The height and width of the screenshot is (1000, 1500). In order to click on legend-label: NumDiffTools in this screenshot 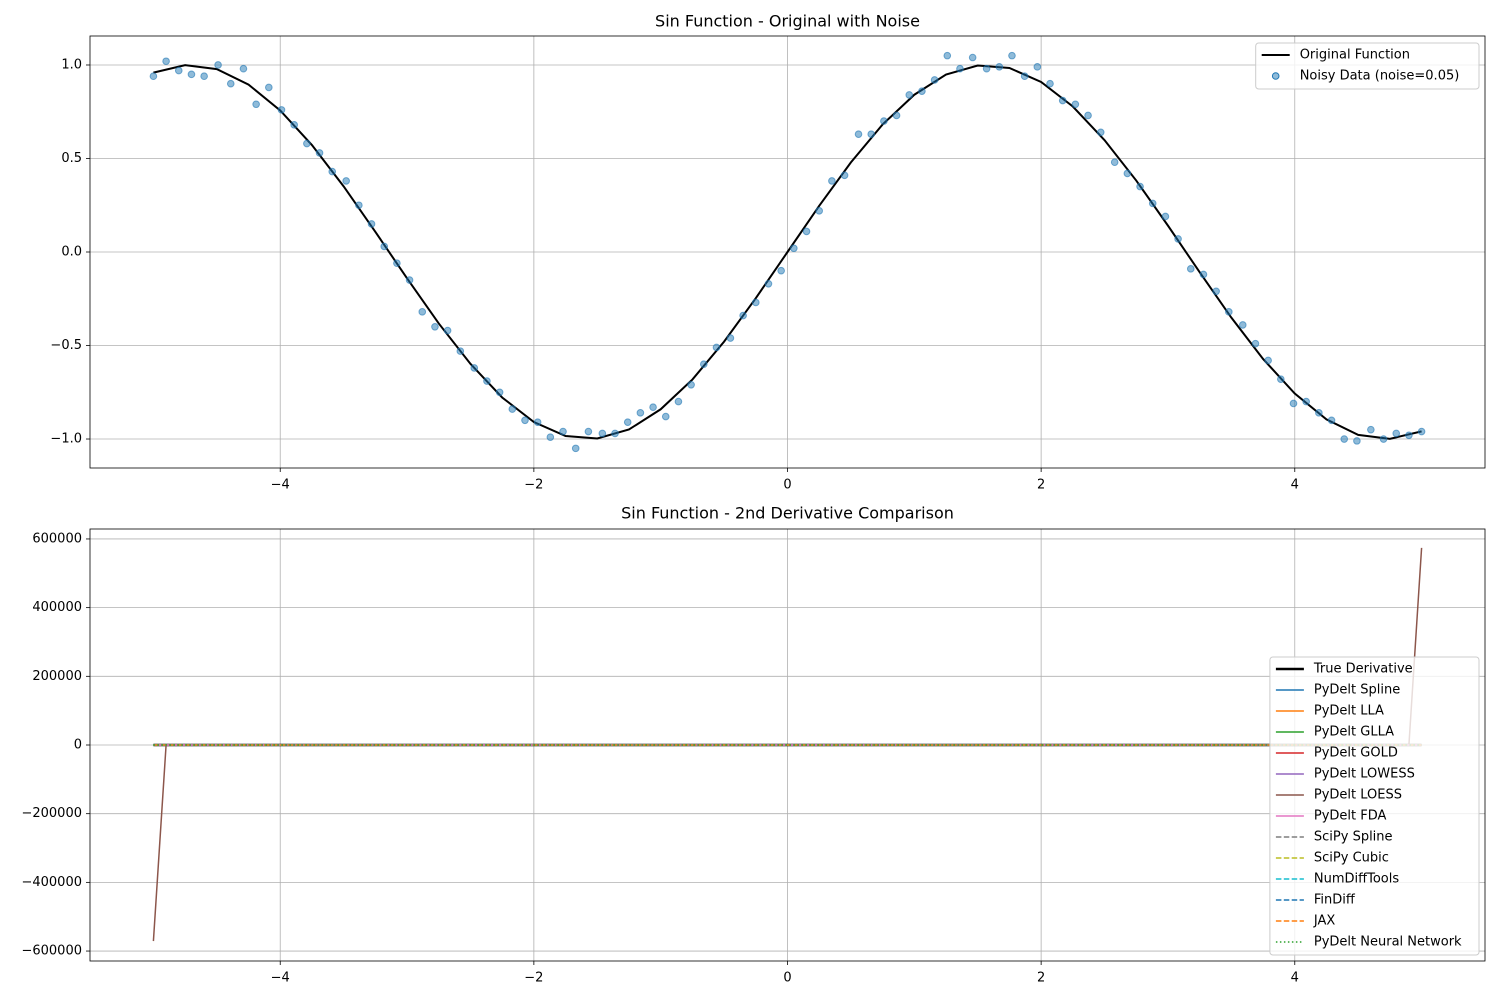, I will do `click(1356, 879)`.